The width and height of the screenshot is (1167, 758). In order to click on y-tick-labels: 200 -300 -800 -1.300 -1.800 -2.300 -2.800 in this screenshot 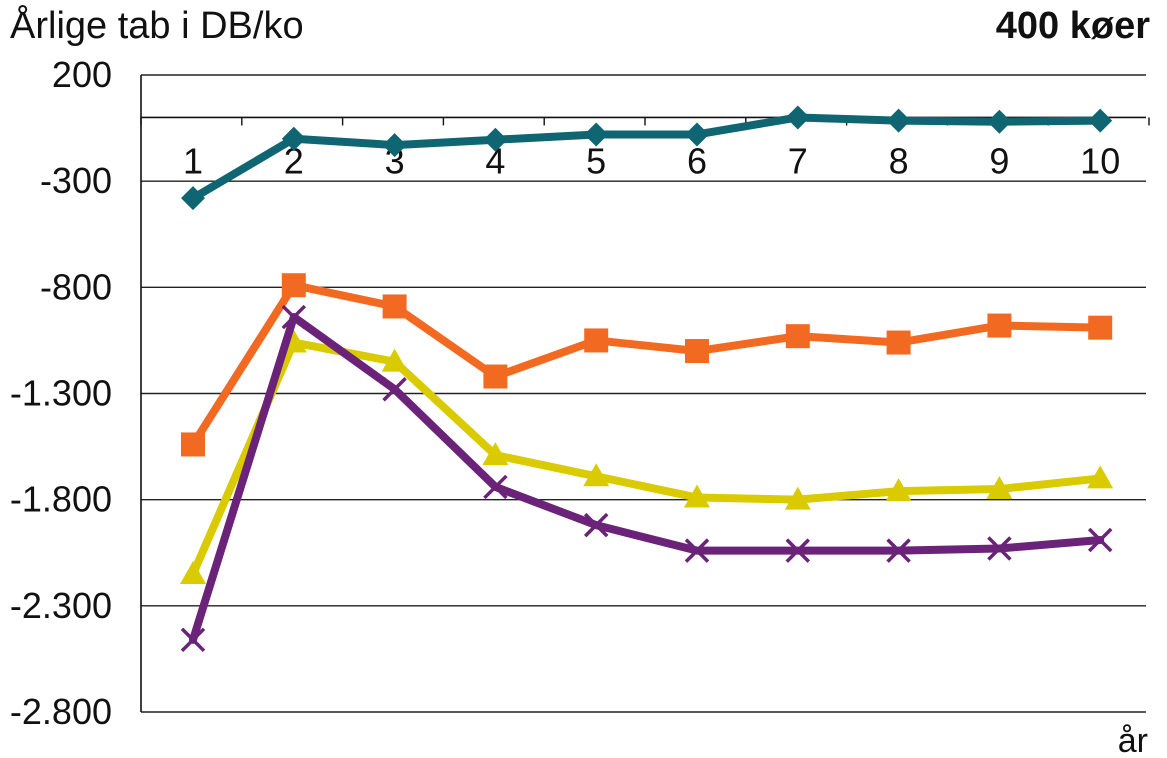, I will do `click(61, 393)`.